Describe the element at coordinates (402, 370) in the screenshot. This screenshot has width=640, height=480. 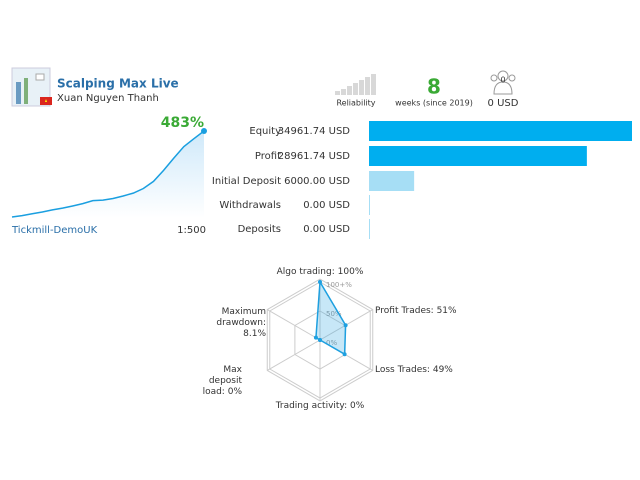
I see `radar-category: Loss Trades:` at that location.